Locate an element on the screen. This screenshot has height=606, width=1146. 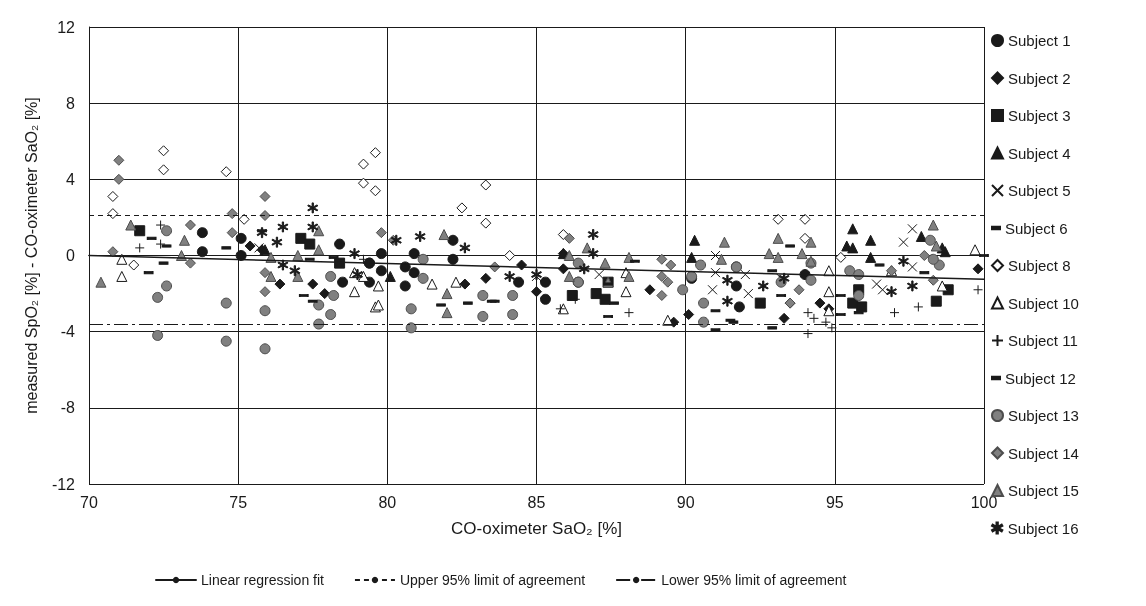
legend-label: Subject 12 is located at coordinates (1040, 378).